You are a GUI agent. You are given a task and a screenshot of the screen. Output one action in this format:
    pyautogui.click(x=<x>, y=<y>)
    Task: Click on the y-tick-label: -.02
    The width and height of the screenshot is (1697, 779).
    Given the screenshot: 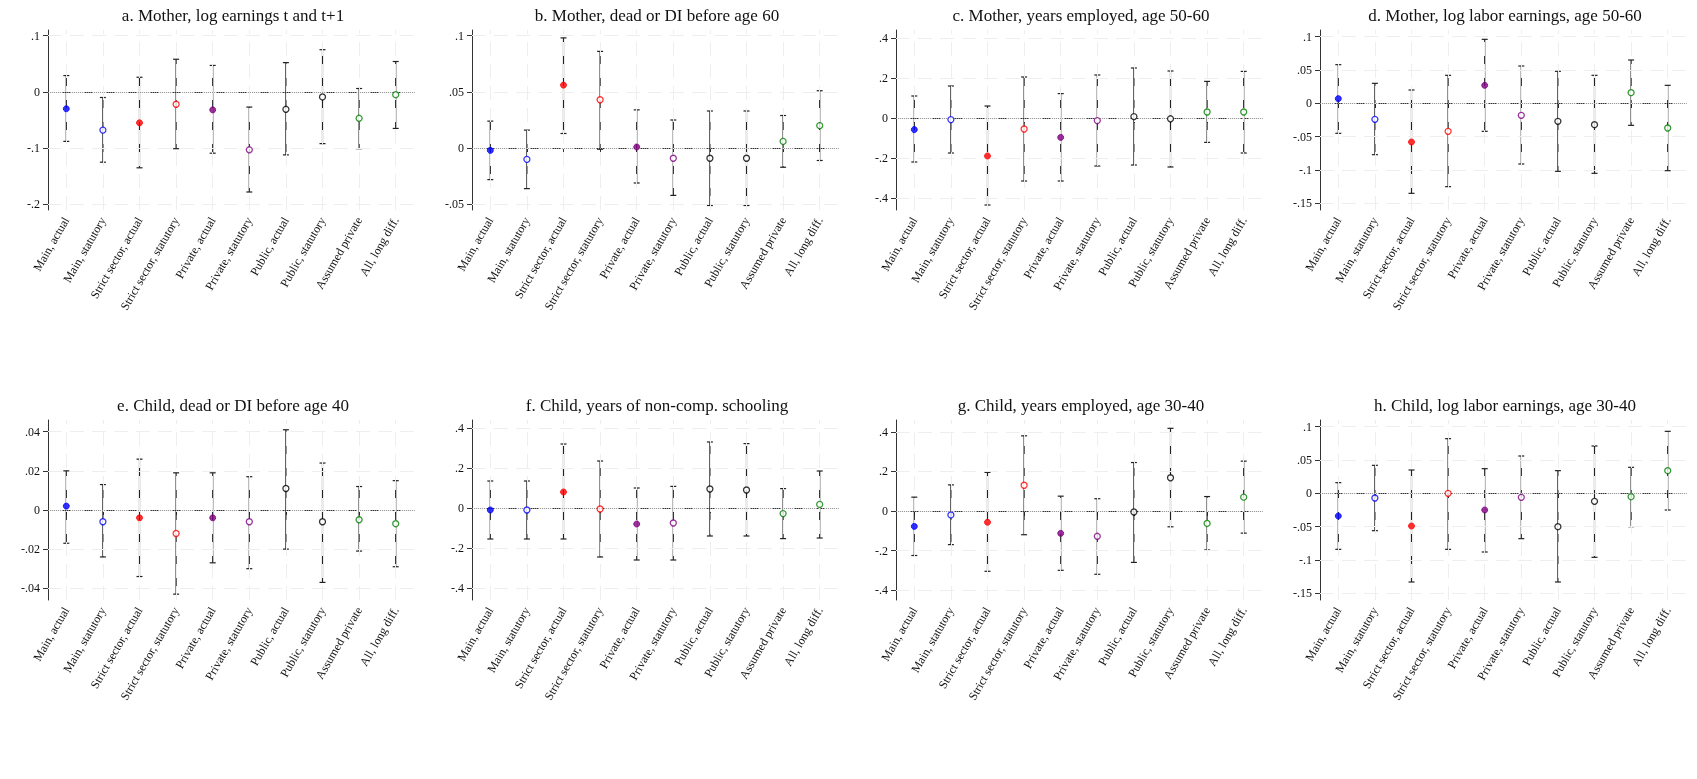 What is the action you would take?
    pyautogui.click(x=30, y=549)
    